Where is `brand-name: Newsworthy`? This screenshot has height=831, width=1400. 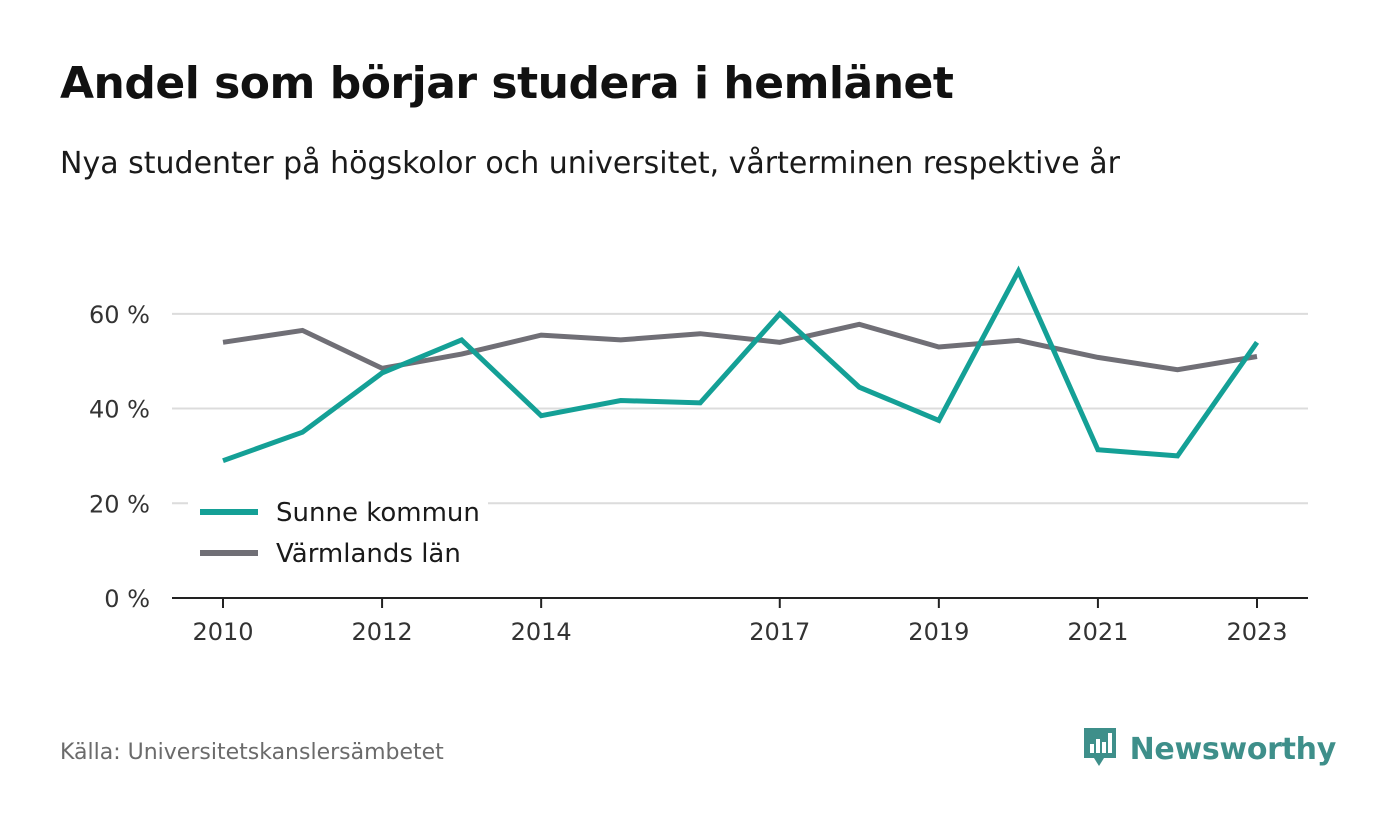 brand-name: Newsworthy is located at coordinates (1233, 749).